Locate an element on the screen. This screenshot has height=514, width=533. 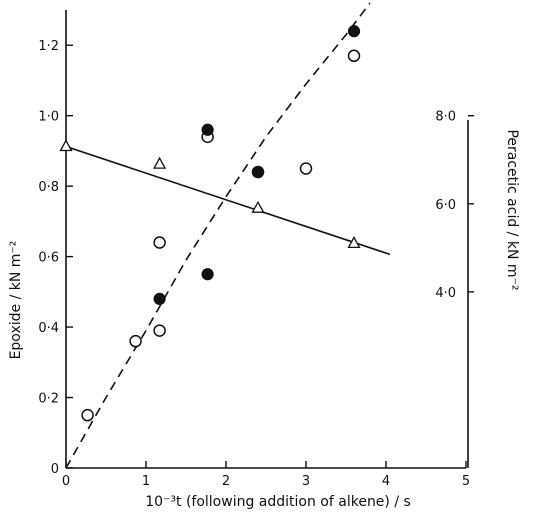
x-tick-label: 5 is located at coordinates (466, 481).